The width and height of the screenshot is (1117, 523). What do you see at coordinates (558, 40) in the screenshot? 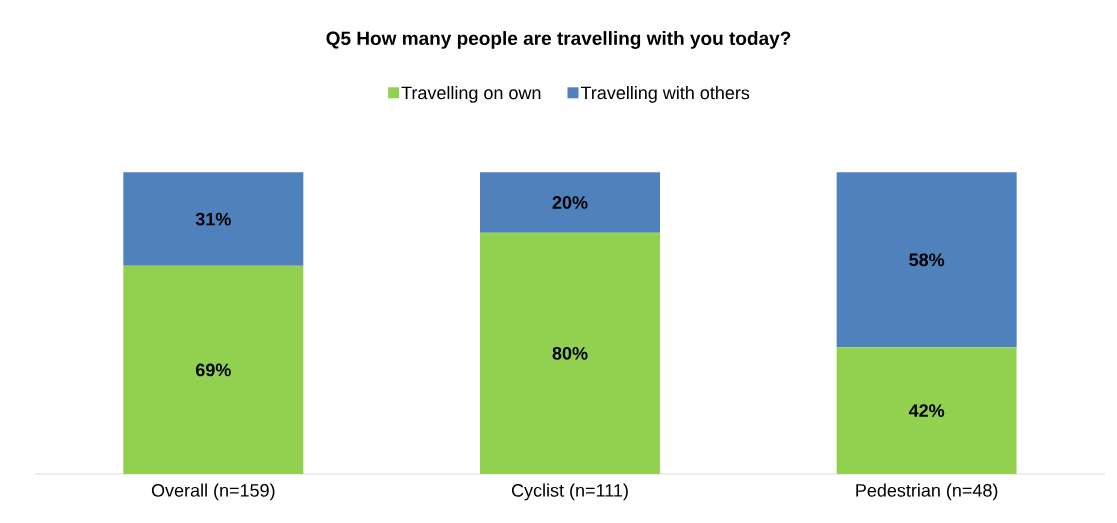
I see `chart-title: Q5 How many people are travelling with you today?` at bounding box center [558, 40].